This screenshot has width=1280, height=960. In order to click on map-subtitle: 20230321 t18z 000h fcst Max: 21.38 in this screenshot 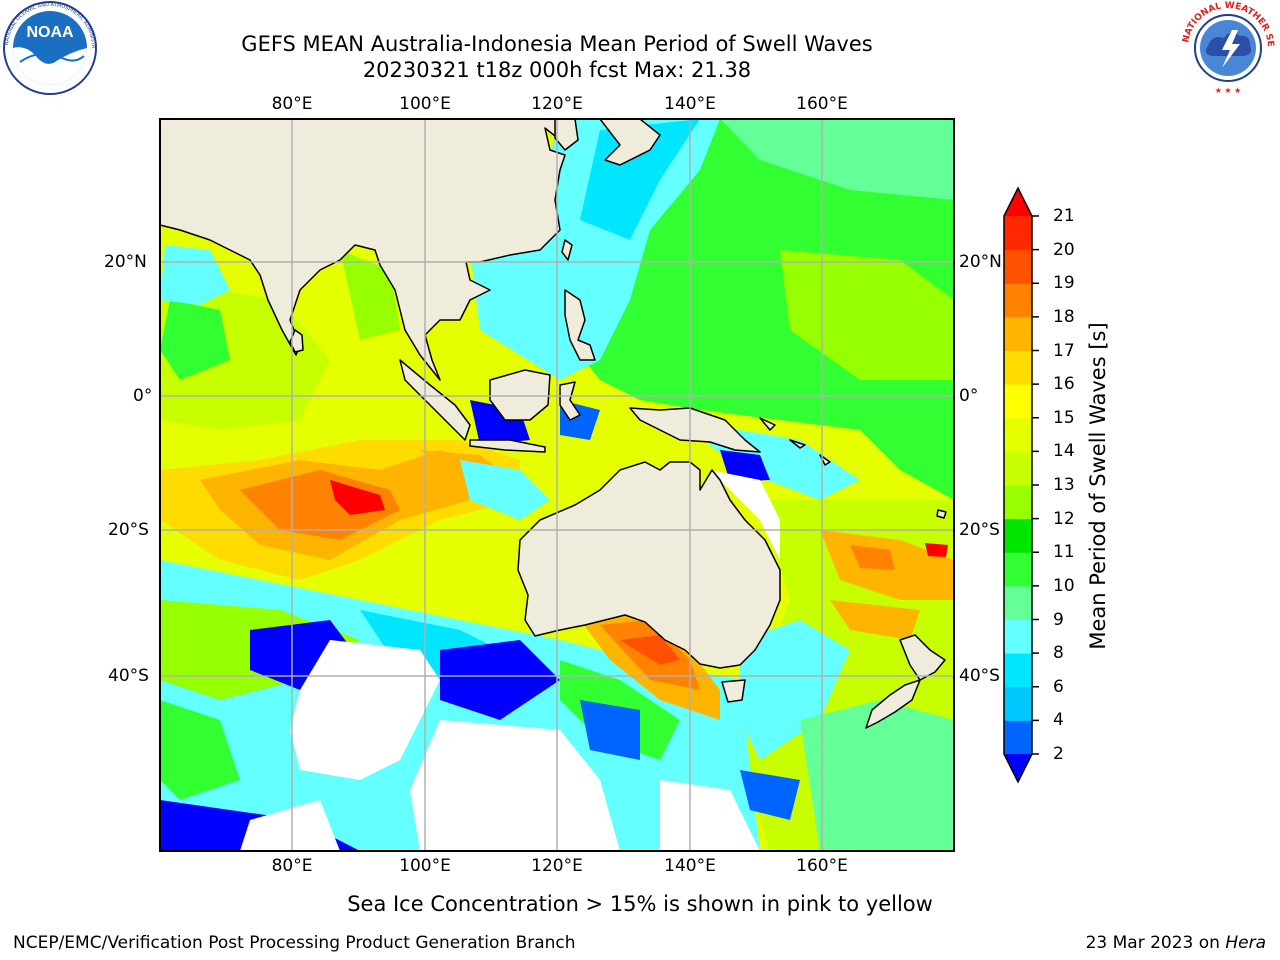, I will do `click(557, 70)`.